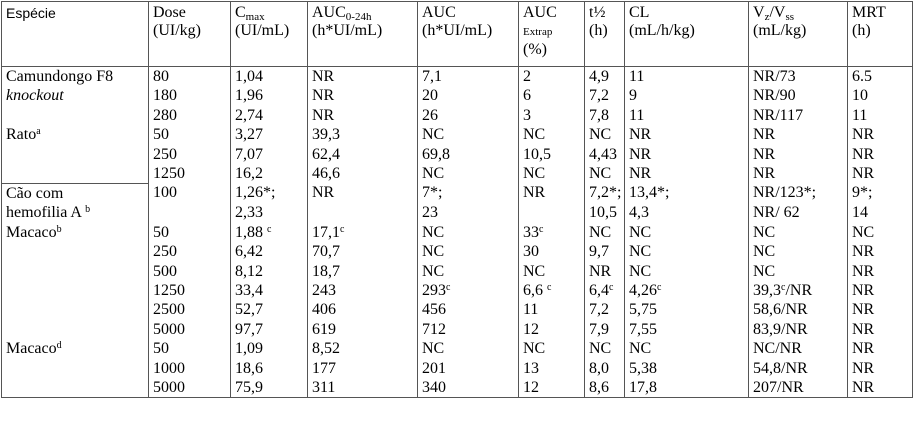 The height and width of the screenshot is (430, 915). What do you see at coordinates (347, 30) in the screenshot?
I see `text: (h*UI/mL)` at bounding box center [347, 30].